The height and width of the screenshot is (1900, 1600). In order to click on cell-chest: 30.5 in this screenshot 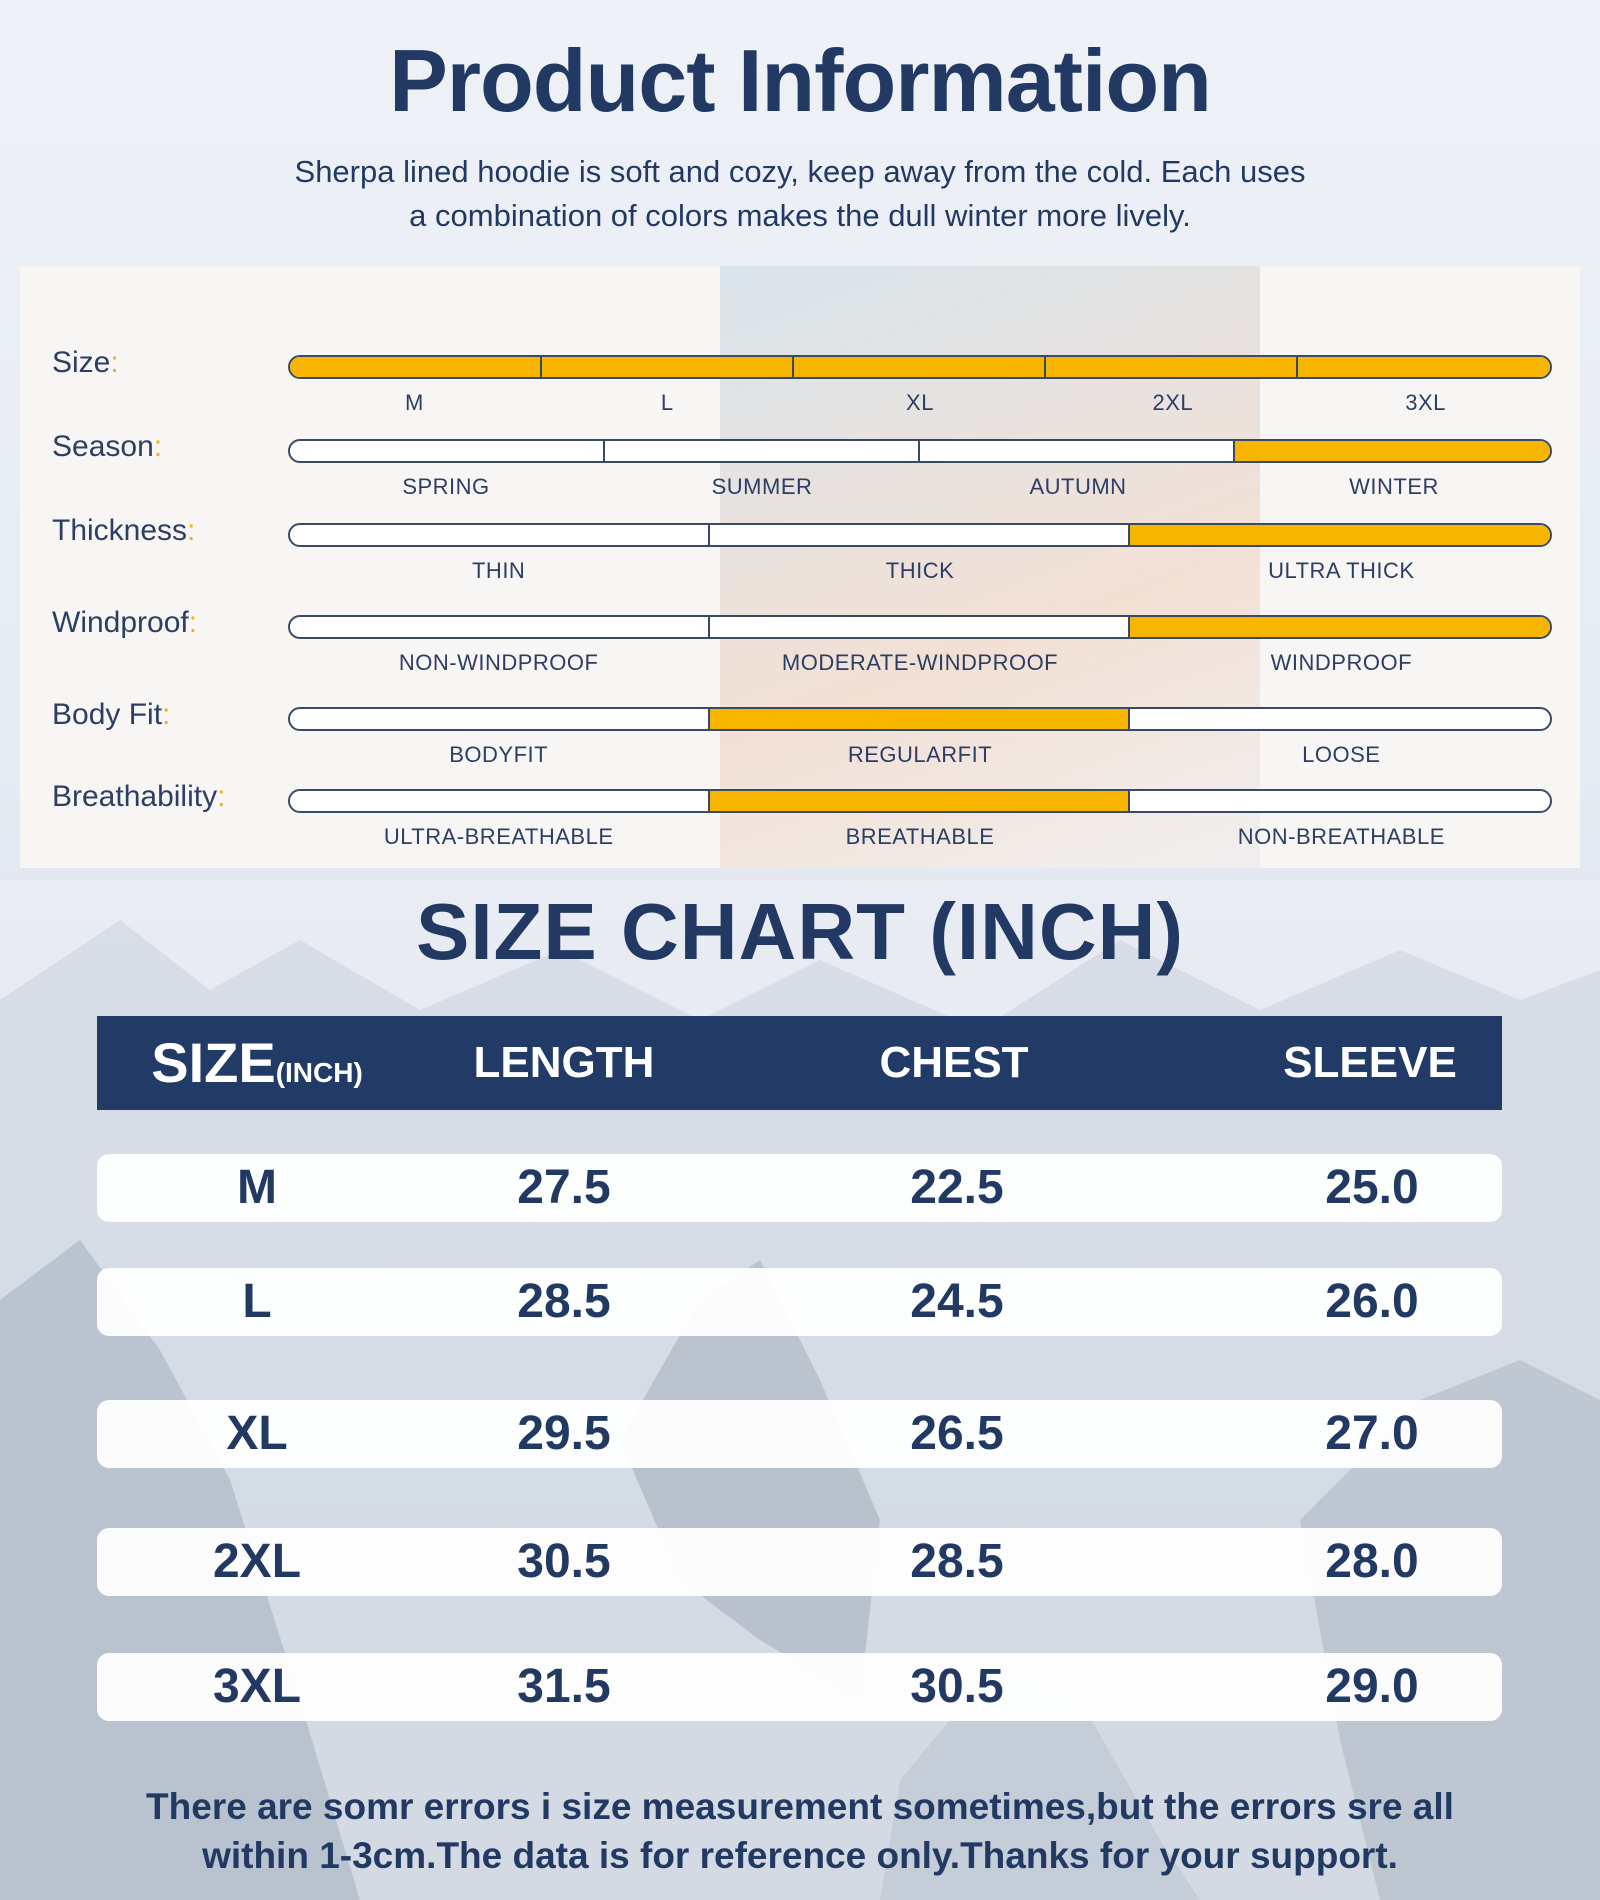, I will do `click(957, 1686)`.